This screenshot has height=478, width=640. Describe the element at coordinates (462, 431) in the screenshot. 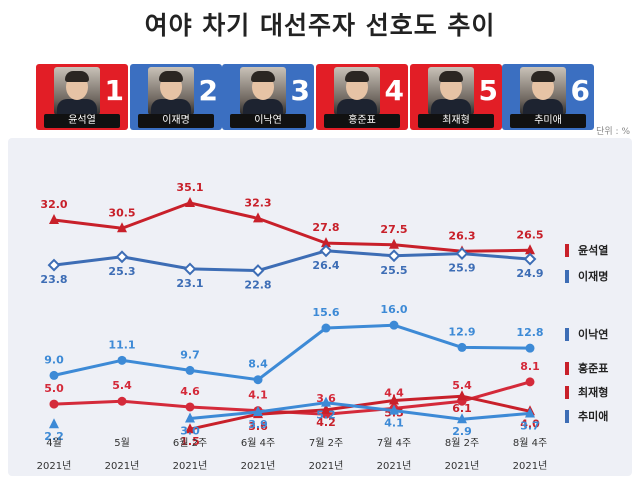

I see `data-label: 2.9` at that location.